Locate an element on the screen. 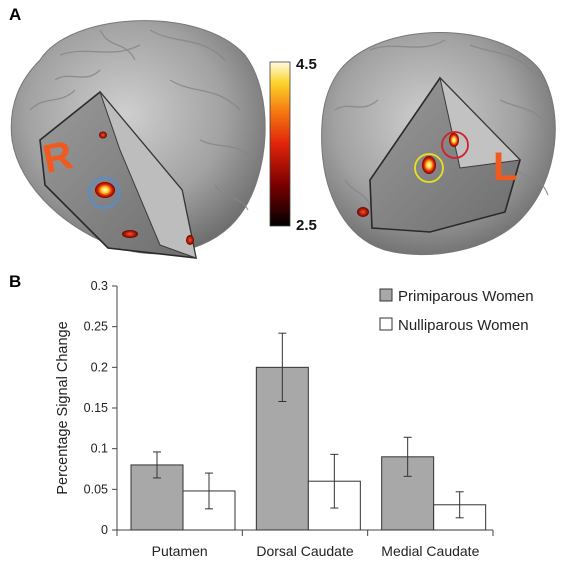 Image resolution: width=567 pixels, height=561 pixels. roi-circle-yellow is located at coordinates (429, 168).